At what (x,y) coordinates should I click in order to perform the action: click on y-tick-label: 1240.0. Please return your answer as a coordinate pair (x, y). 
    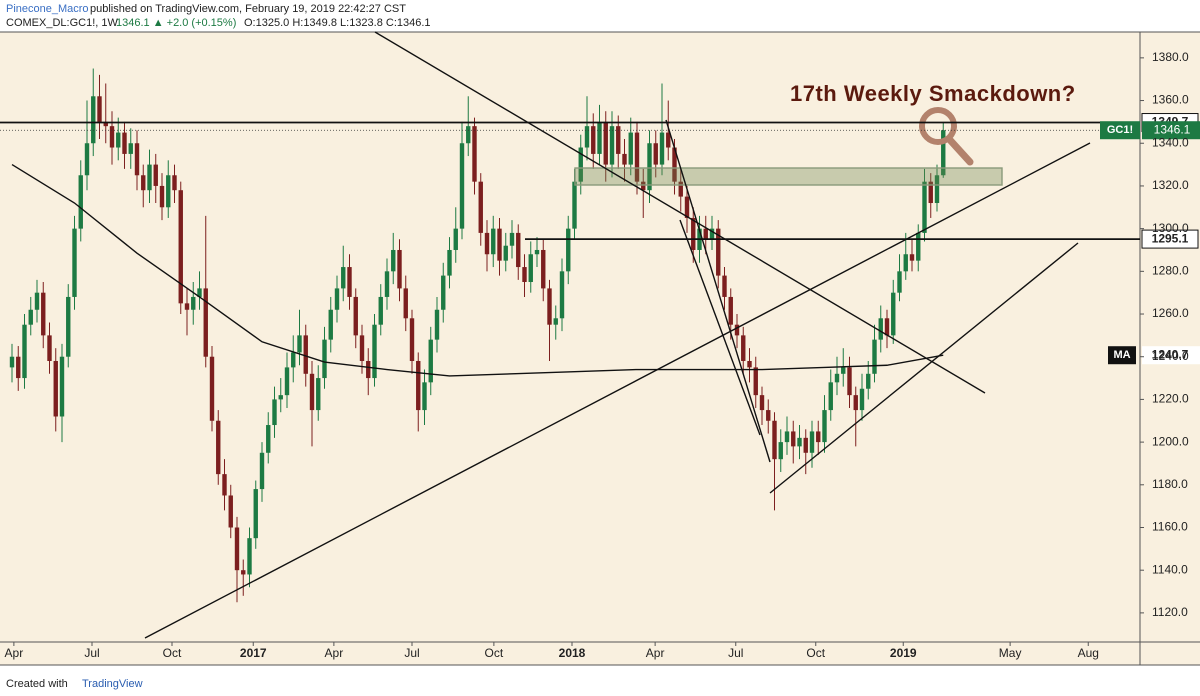
    Looking at the image, I should click on (1170, 356).